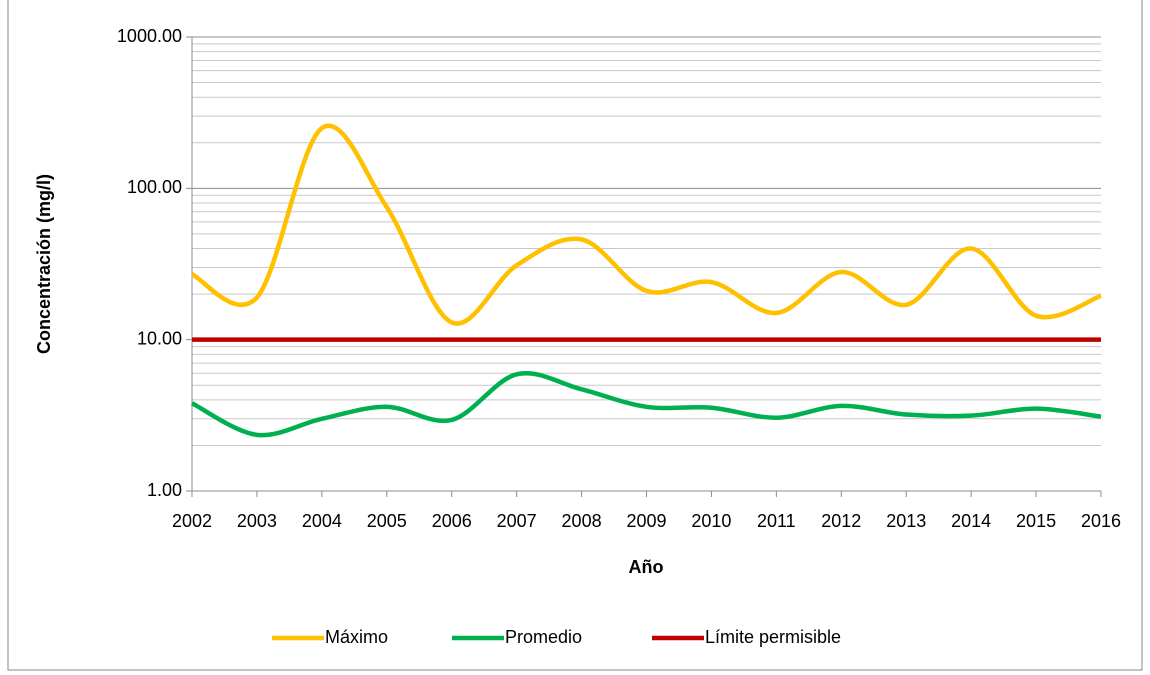 This screenshot has height=675, width=1150. Describe the element at coordinates (154, 187) in the screenshot. I see `y-tick-label: 100.00` at that location.